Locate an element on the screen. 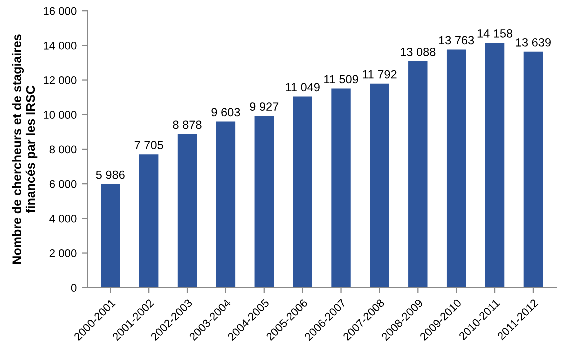 The image size is (565, 346). data-label: 14 158 is located at coordinates (495, 33).